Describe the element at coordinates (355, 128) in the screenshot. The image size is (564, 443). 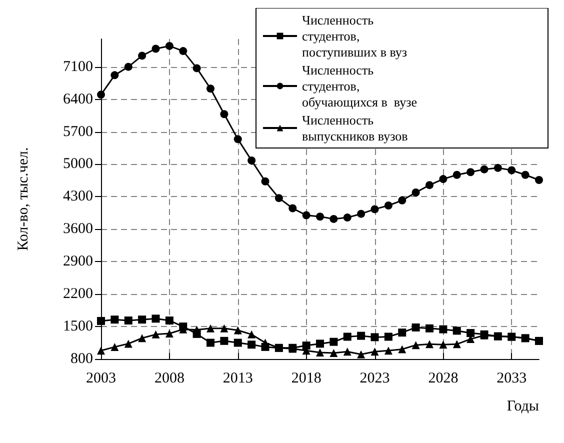
I see `legend-label: Численность выпускников вузов` at that location.